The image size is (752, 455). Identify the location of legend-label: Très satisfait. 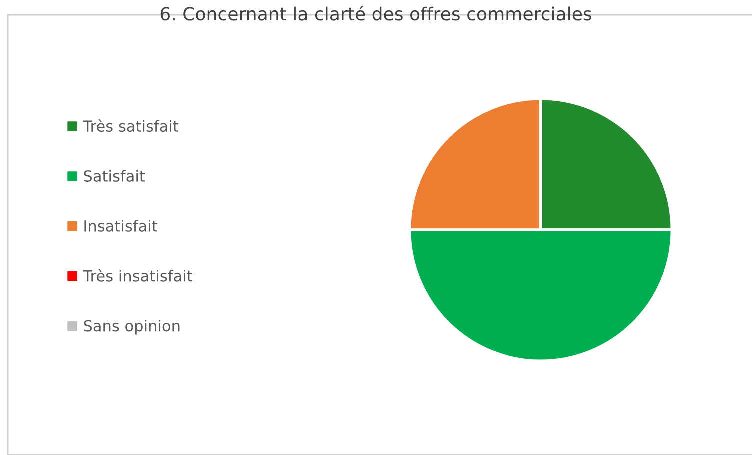
(131, 126).